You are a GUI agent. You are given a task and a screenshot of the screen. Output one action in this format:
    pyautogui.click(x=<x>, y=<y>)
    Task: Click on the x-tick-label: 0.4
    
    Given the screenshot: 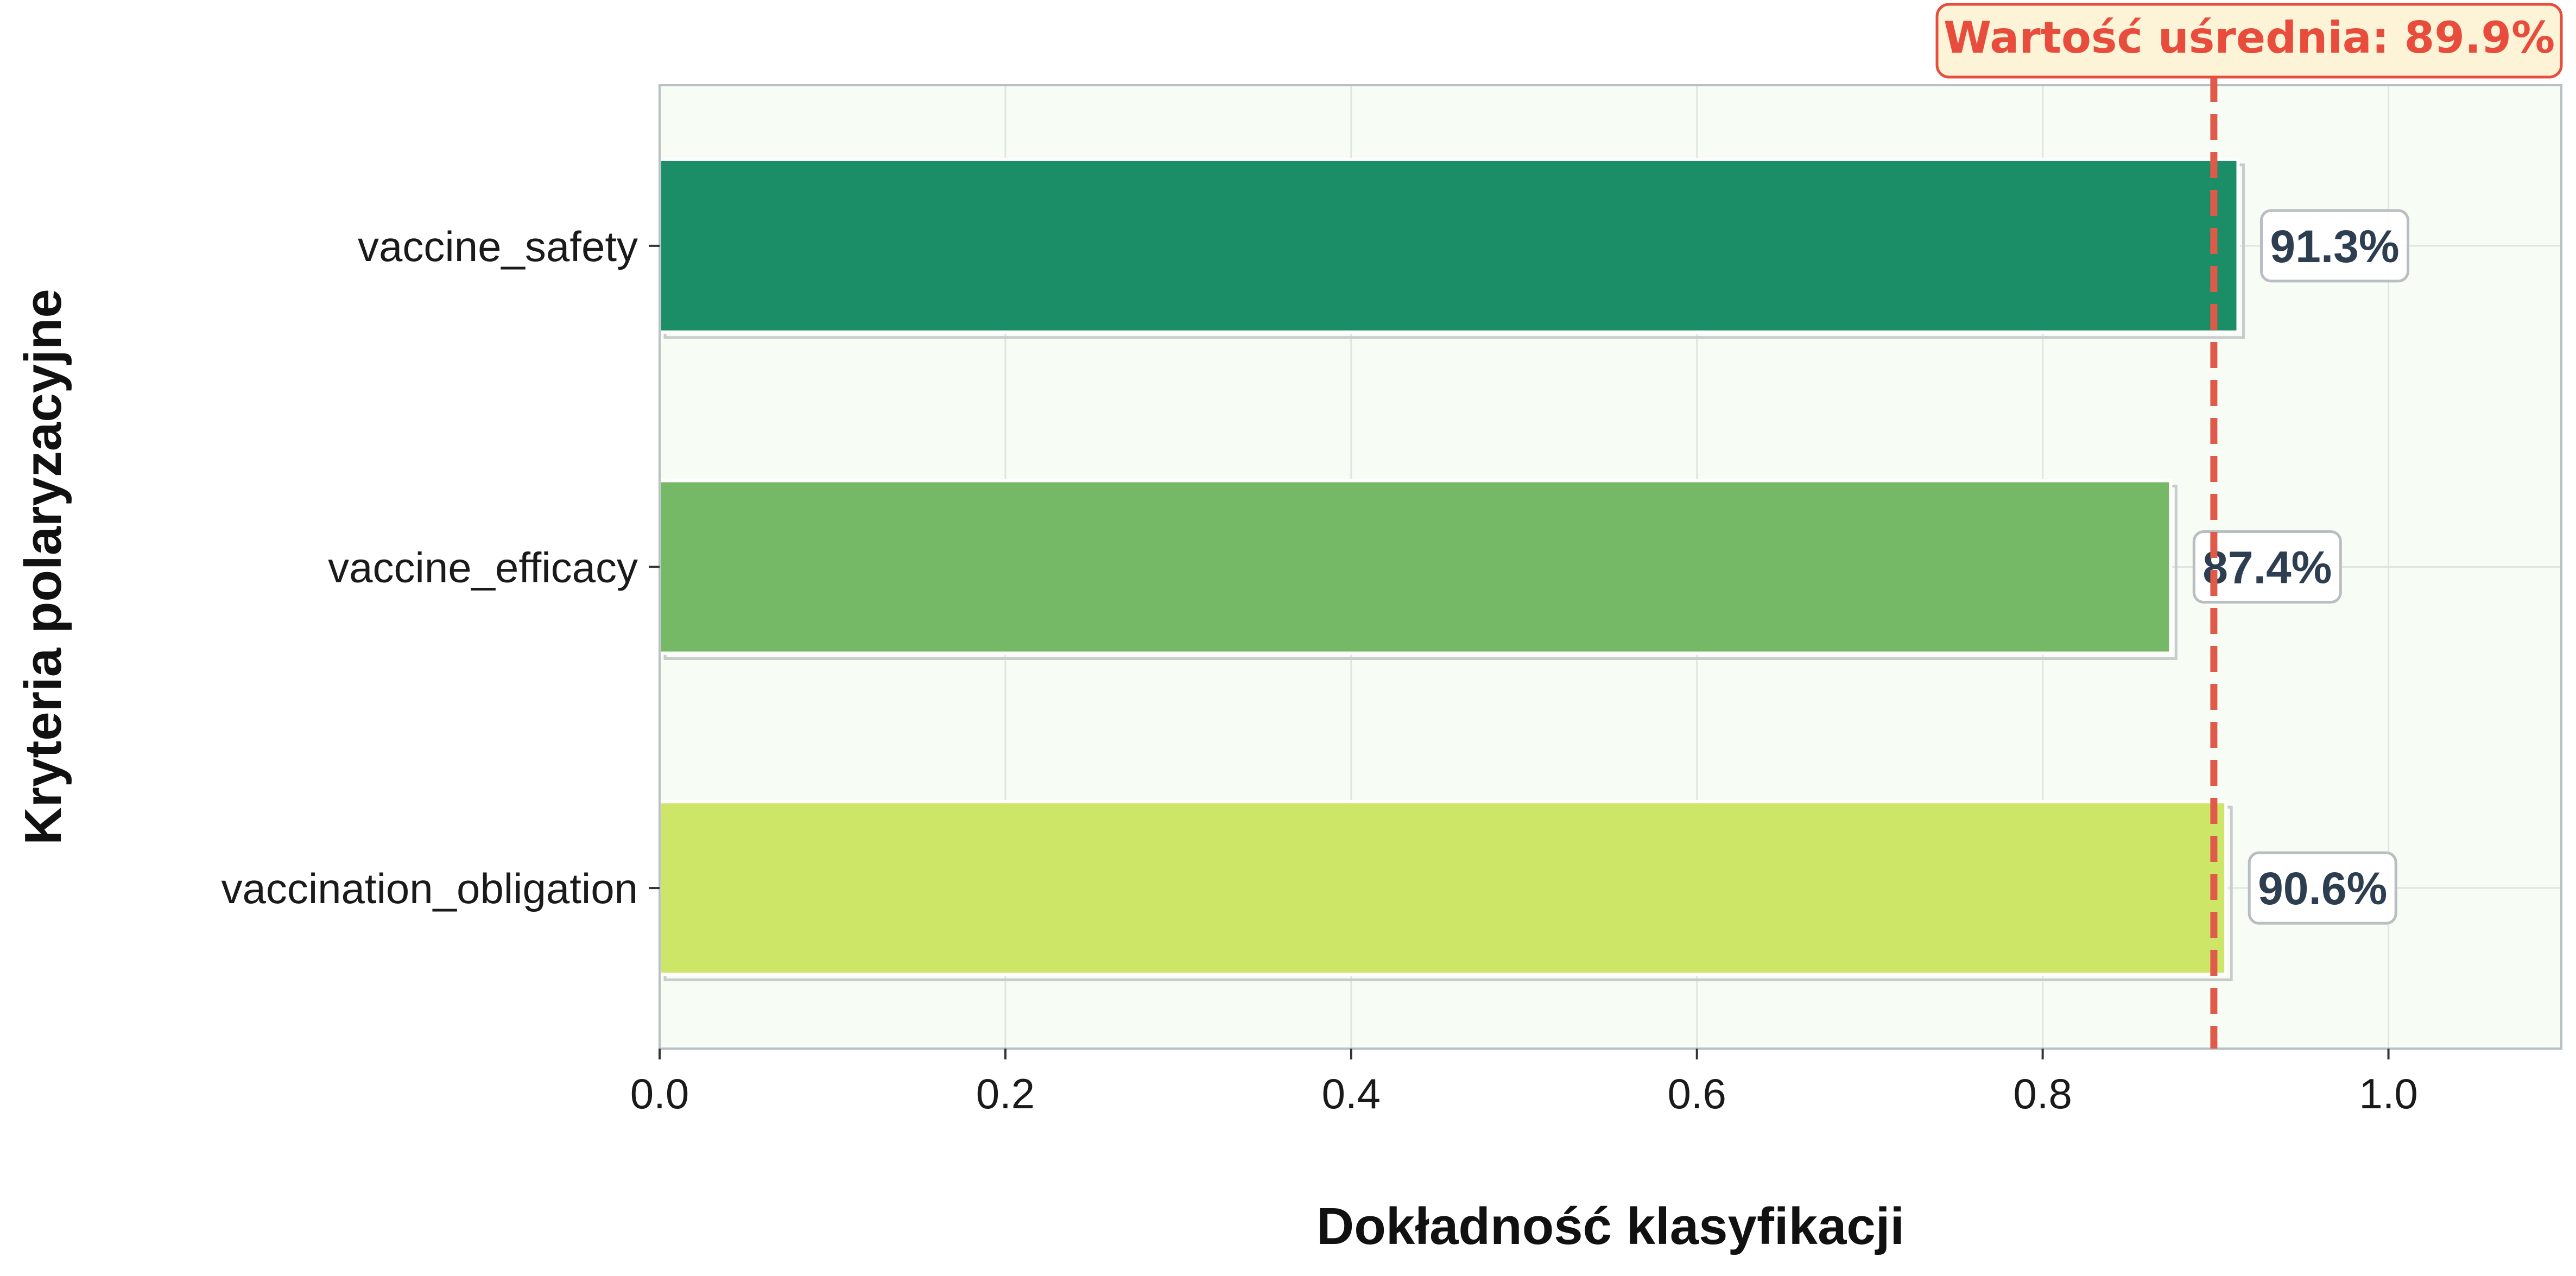 What is the action you would take?
    pyautogui.click(x=1351, y=1094)
    